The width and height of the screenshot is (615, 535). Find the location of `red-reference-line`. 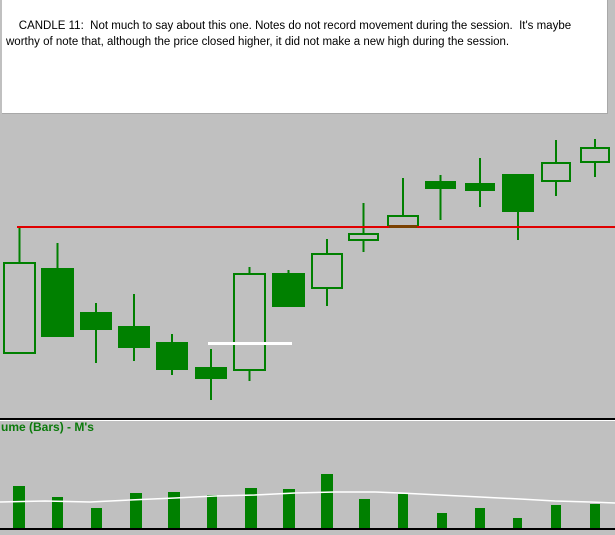

red-reference-line is located at coordinates (316, 227).